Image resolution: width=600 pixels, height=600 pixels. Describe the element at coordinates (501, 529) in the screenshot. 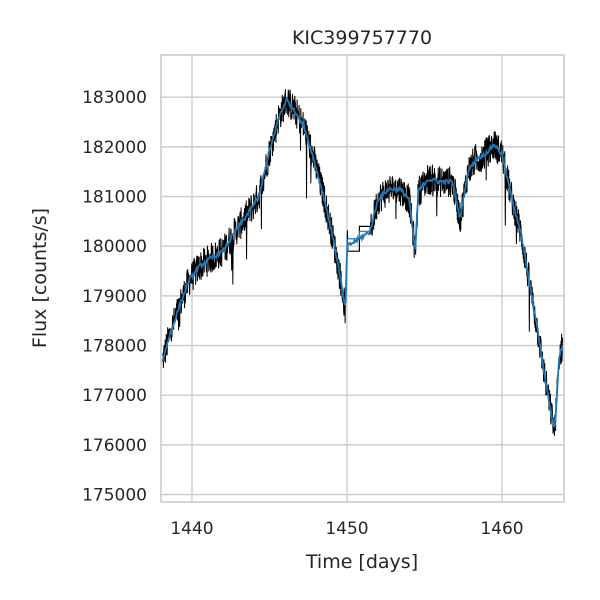

I see `x-tick-label: 1460` at that location.